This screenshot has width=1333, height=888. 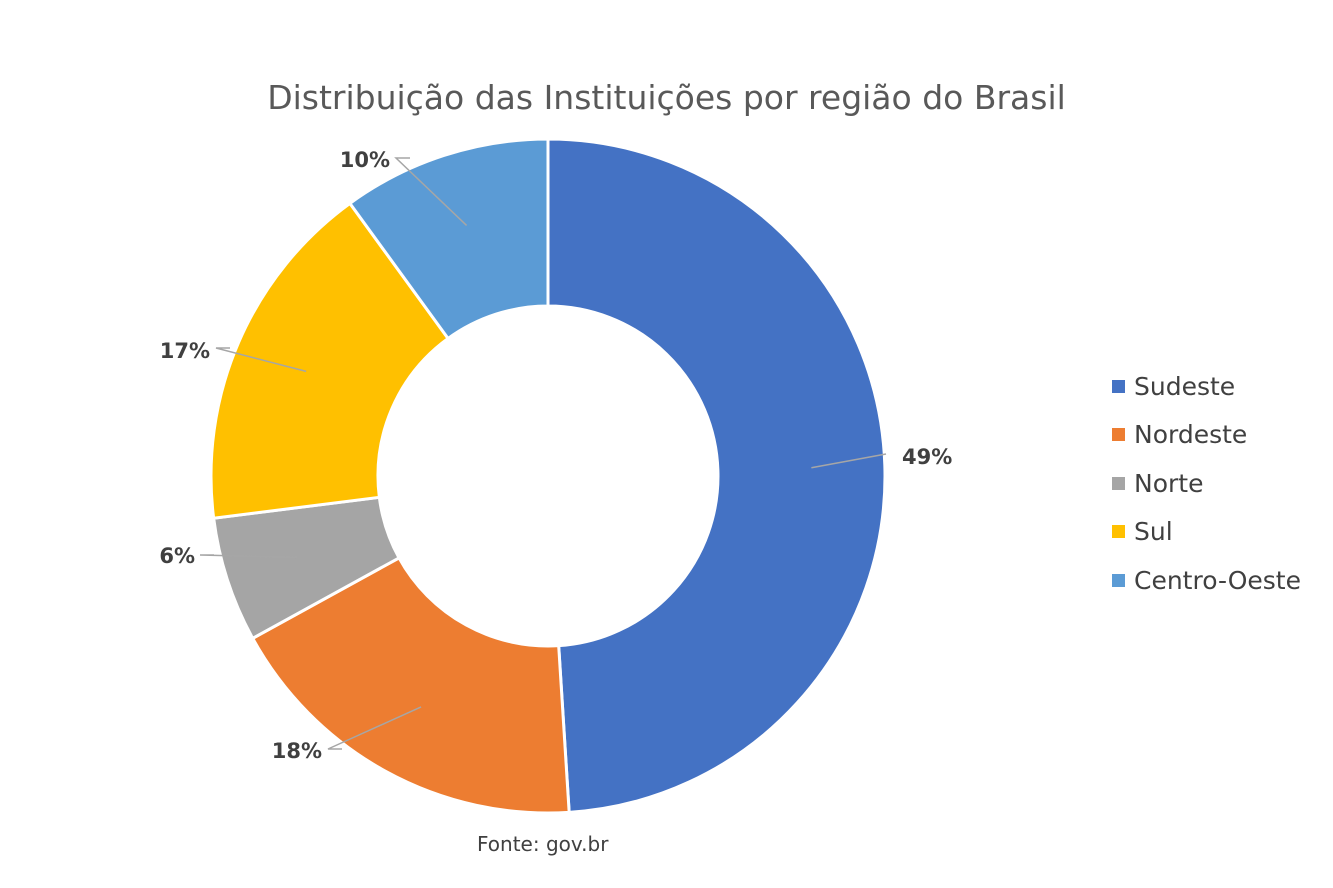 I want to click on data-label-norte: 6%, so click(x=177, y=556).